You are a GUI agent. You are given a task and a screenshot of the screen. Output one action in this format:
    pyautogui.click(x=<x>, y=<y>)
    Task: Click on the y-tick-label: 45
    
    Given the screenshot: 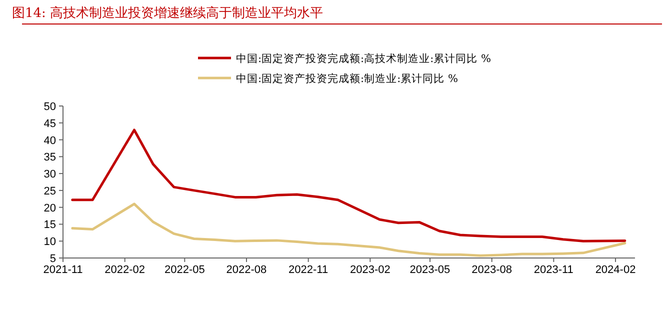 What is the action you would take?
    pyautogui.click(x=50, y=124)
    